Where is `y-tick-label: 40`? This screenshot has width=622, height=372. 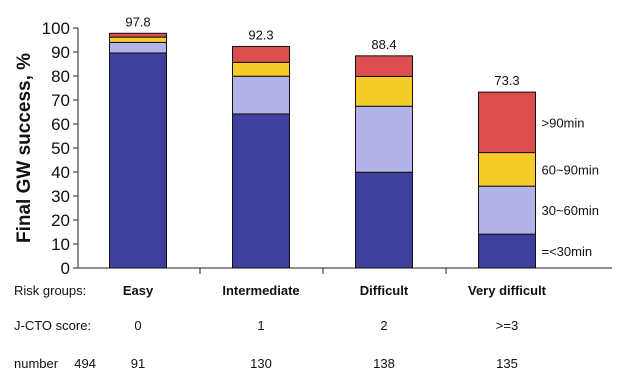 y-tick-label: 40 is located at coordinates (60, 172).